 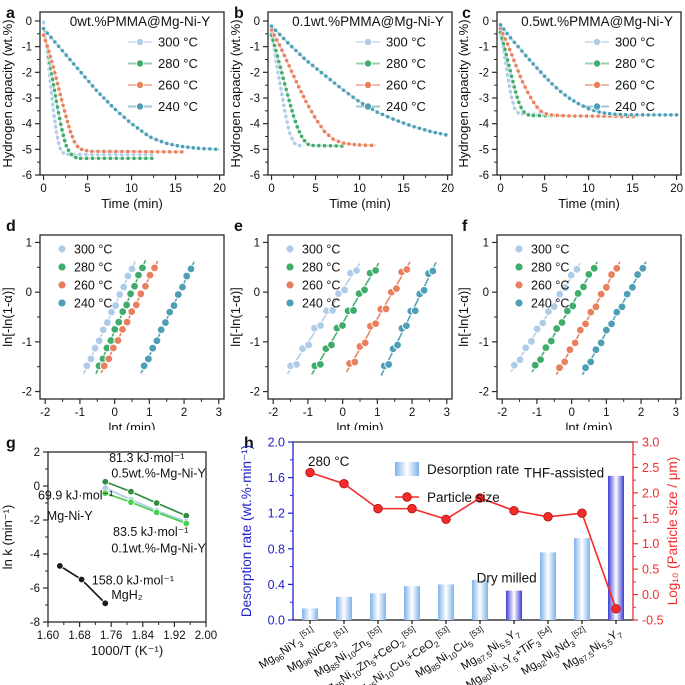 I want to click on annotation: 83.5 kJ·mol⁻¹, so click(x=150, y=532).